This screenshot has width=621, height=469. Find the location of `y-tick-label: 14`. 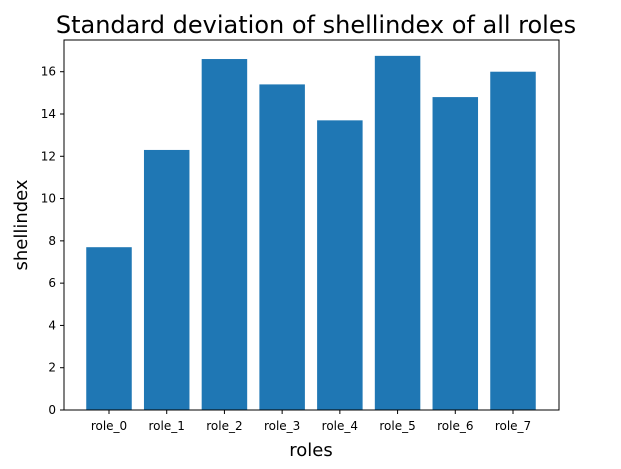

y-tick-label: 14 is located at coordinates (48, 114).